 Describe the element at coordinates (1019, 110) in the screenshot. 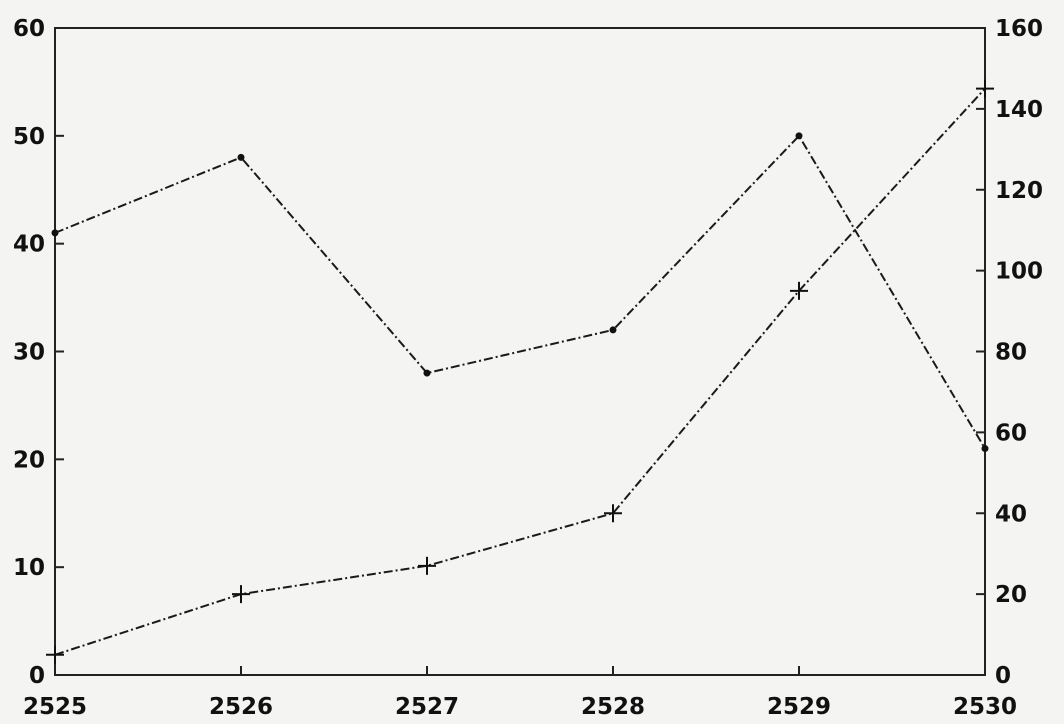

I see `y-right-tick-label: 140` at that location.